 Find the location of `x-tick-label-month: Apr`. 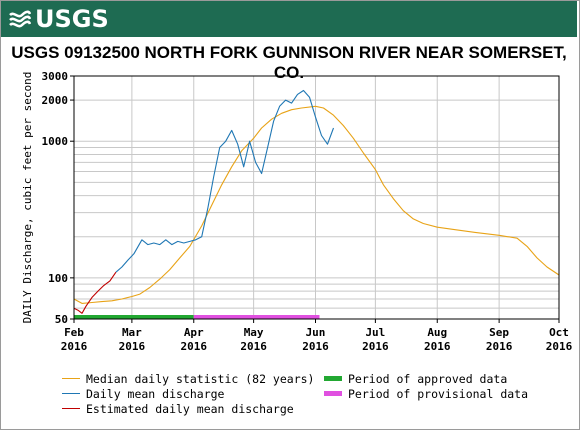

x-tick-label-month: Apr is located at coordinates (194, 332).